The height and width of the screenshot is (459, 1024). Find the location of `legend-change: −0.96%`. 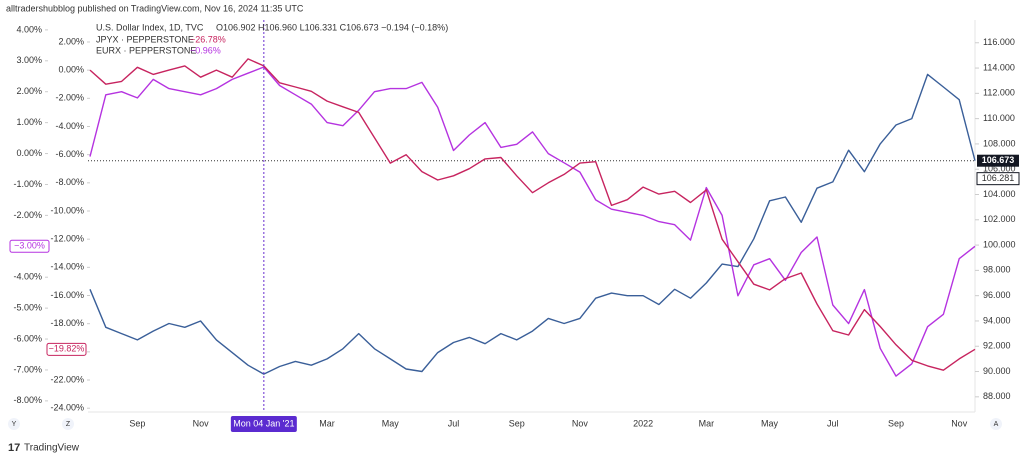

legend-change: −0.96% is located at coordinates (205, 50).